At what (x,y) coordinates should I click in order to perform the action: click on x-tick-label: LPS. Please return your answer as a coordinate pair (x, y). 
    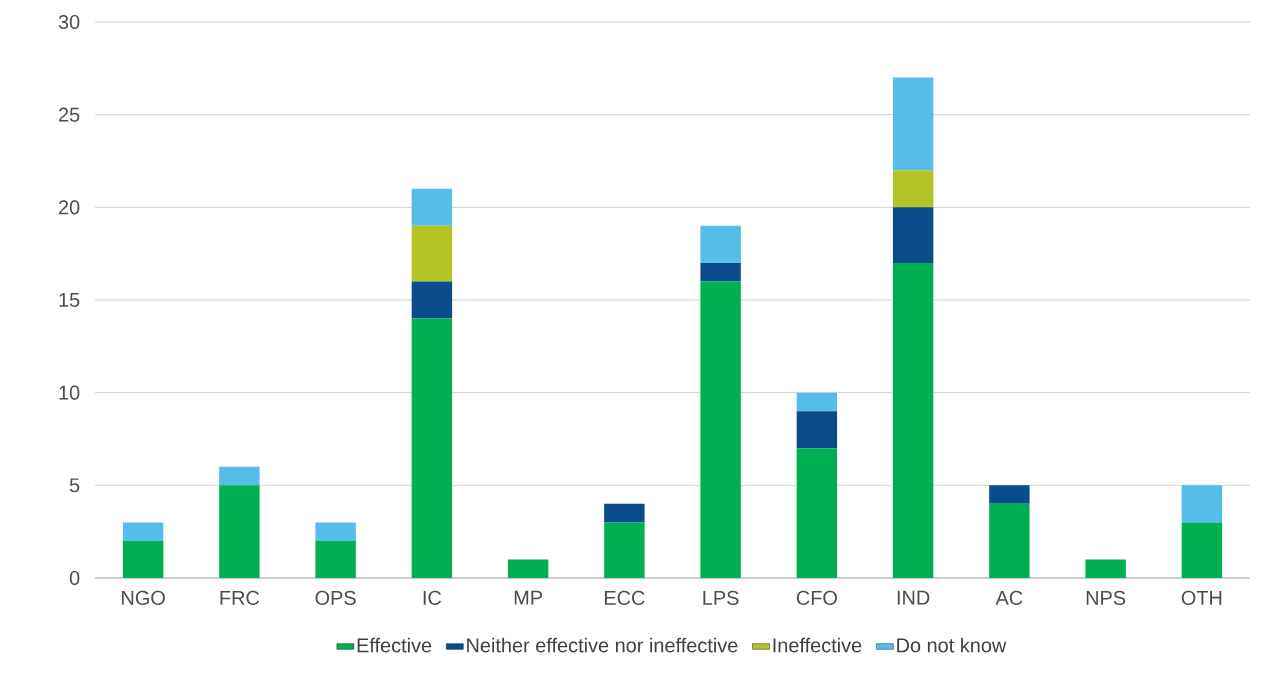
    Looking at the image, I should click on (721, 597).